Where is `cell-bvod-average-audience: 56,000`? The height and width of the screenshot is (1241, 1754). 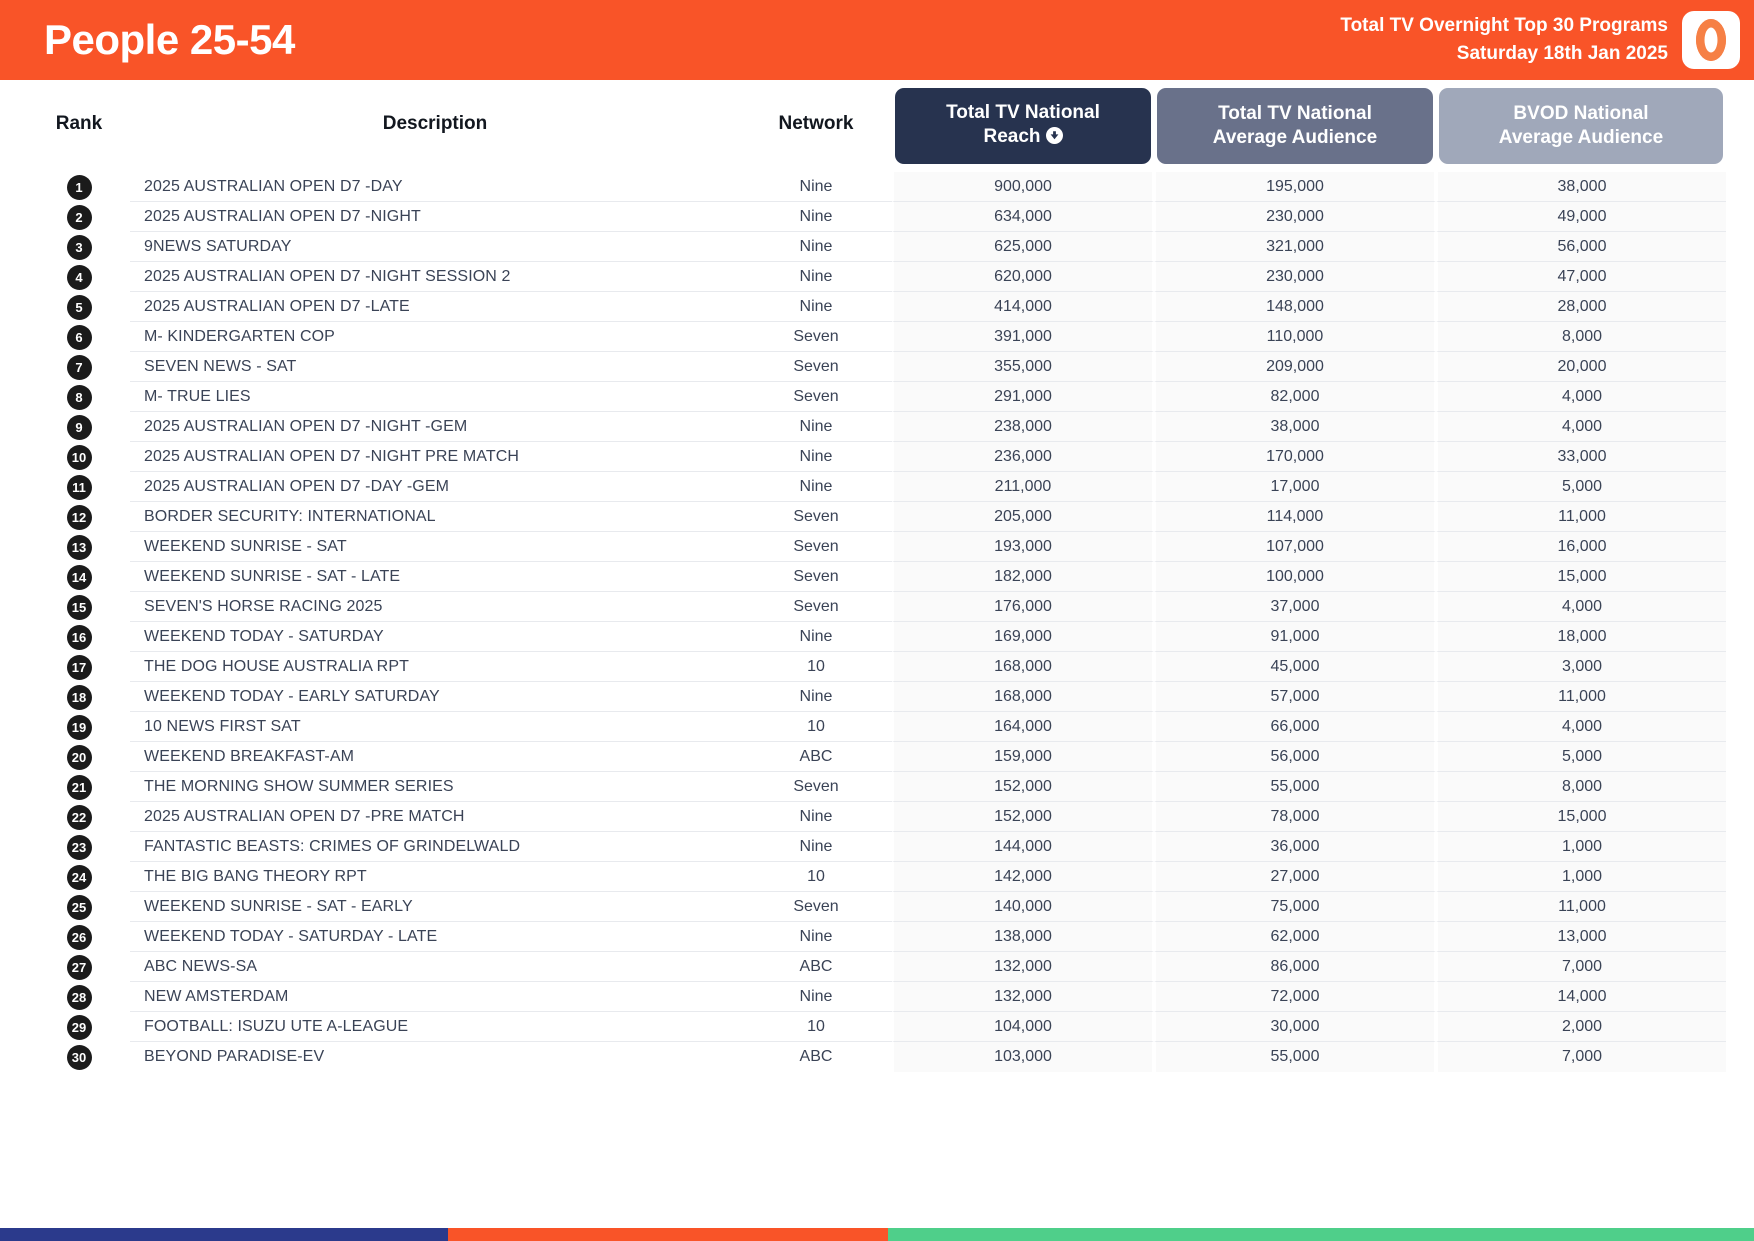
cell-bvod-average-audience: 56,000 is located at coordinates (1581, 247).